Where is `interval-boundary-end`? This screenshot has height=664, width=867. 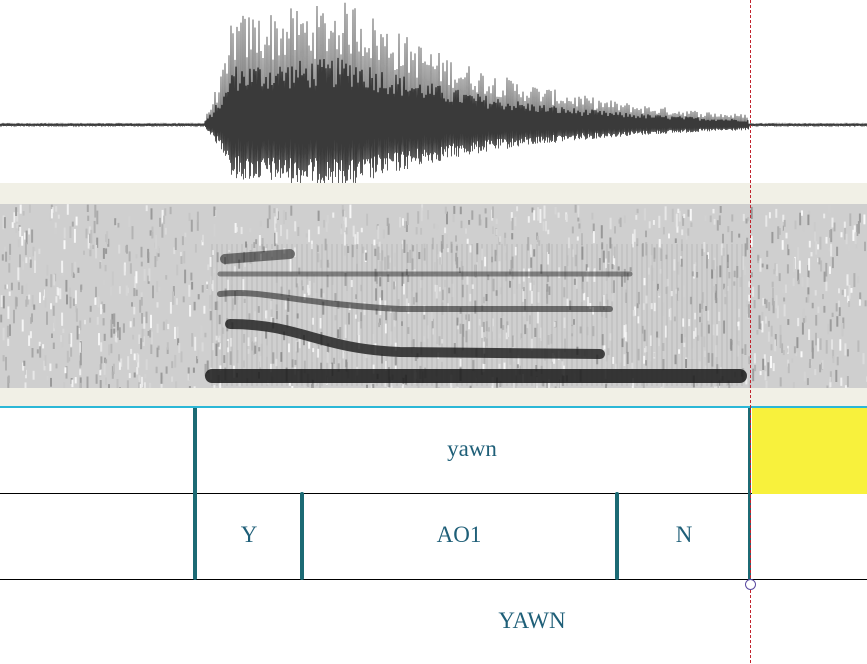 interval-boundary-end is located at coordinates (749, 493).